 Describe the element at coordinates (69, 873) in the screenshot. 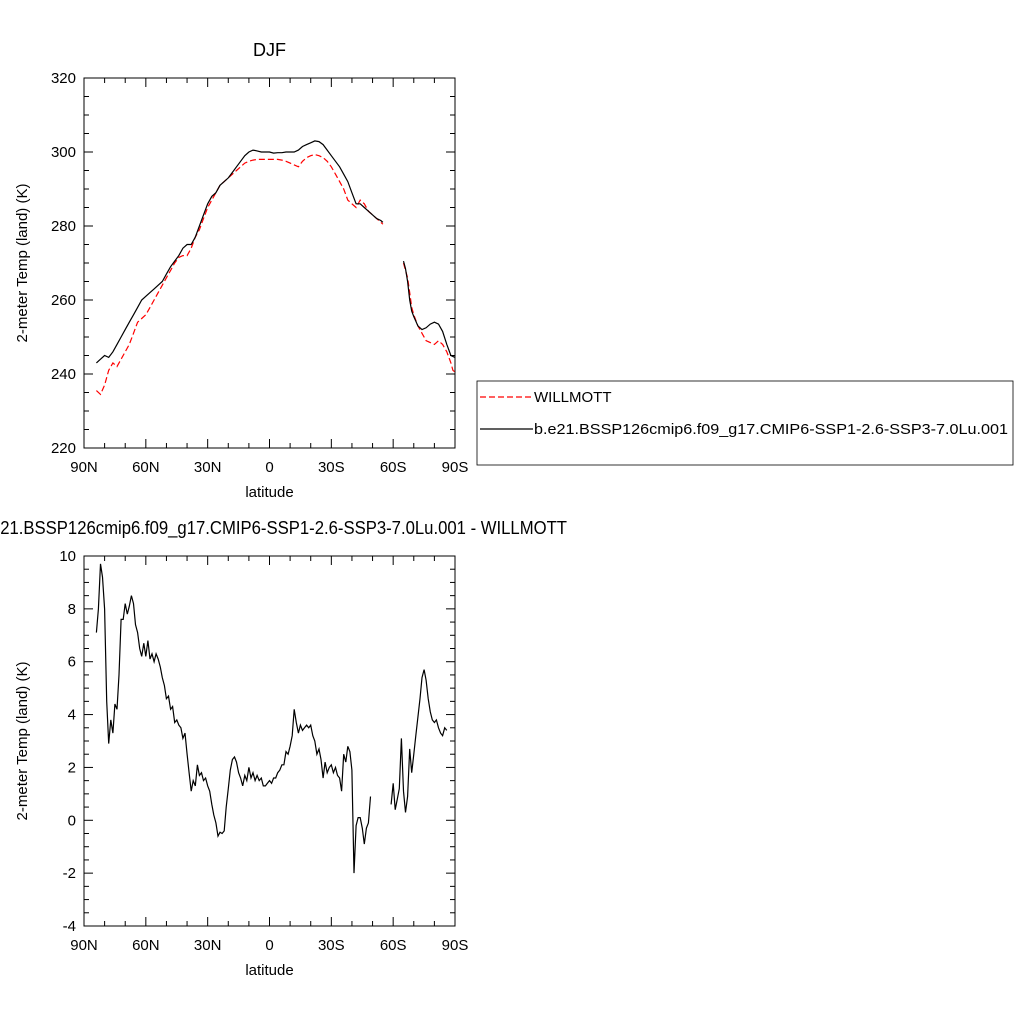

I see `y-tick-label: -2` at that location.